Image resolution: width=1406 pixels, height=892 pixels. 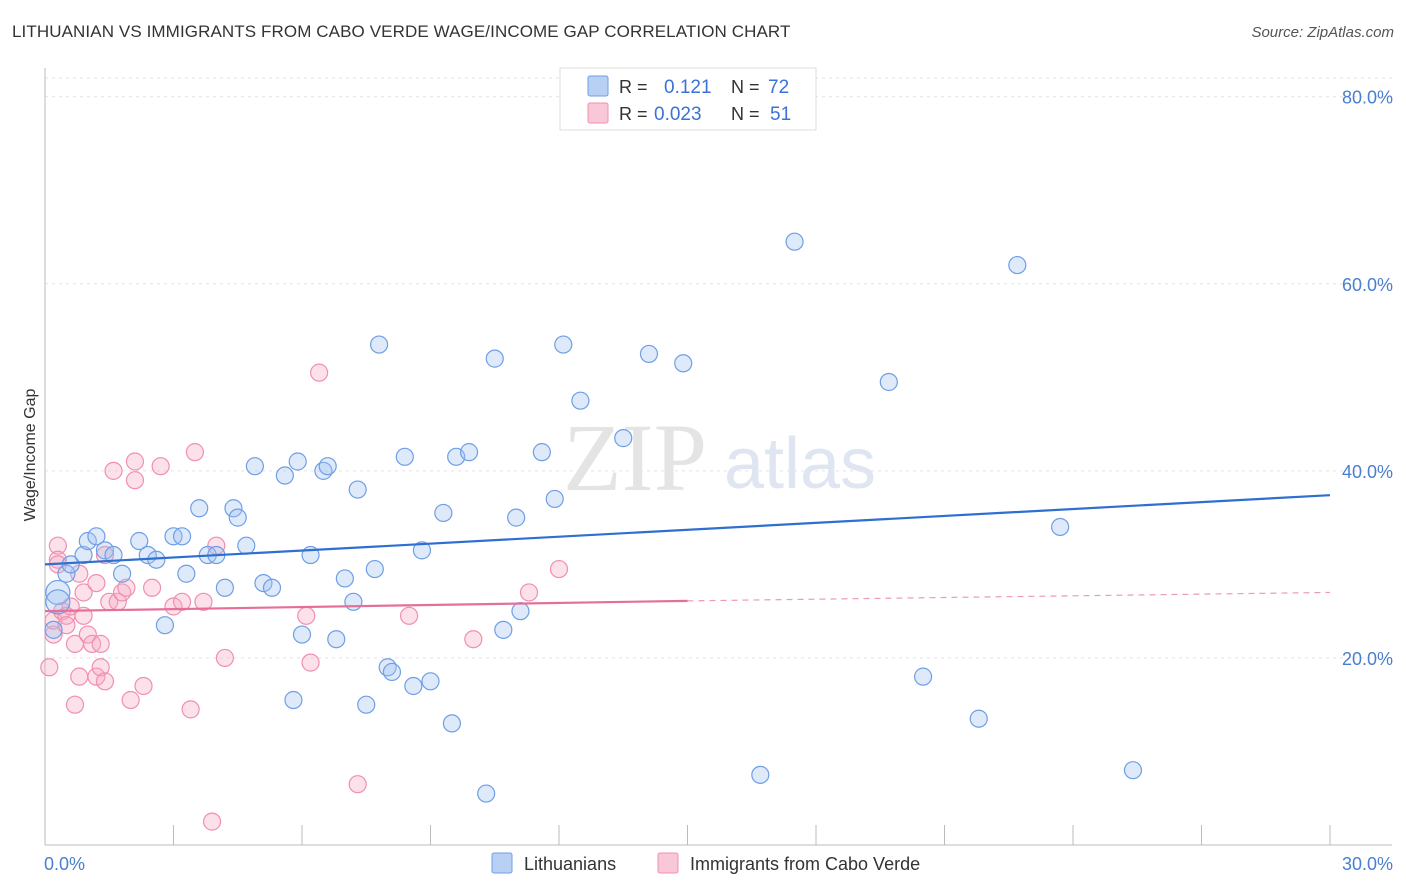 What do you see at coordinates (719, 457) in the screenshot?
I see `watermark: ZIP atlas` at bounding box center [719, 457].